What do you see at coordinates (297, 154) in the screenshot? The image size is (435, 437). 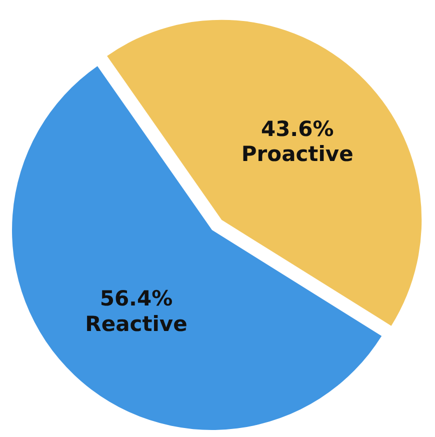 I see `slice-label: Proactive` at bounding box center [297, 154].